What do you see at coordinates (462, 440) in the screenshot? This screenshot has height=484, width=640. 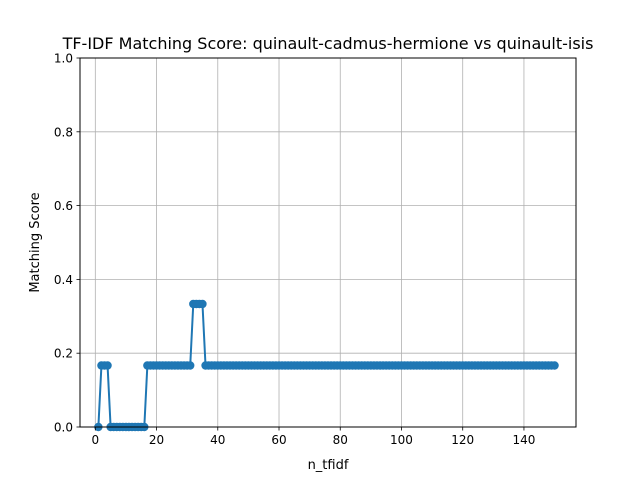 I see `x-tick-label: 120` at bounding box center [462, 440].